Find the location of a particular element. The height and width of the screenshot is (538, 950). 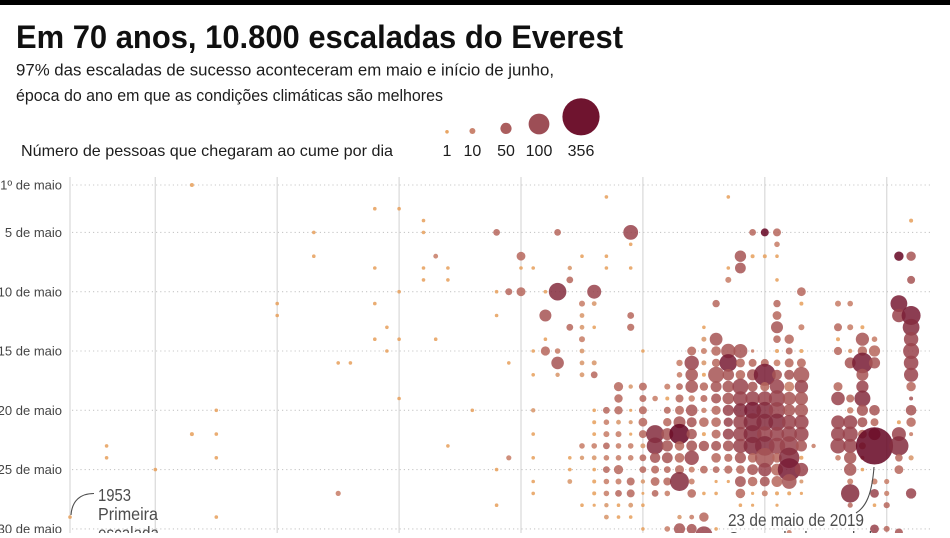

svg-text: 5 de maio is located at coordinates (33, 232).